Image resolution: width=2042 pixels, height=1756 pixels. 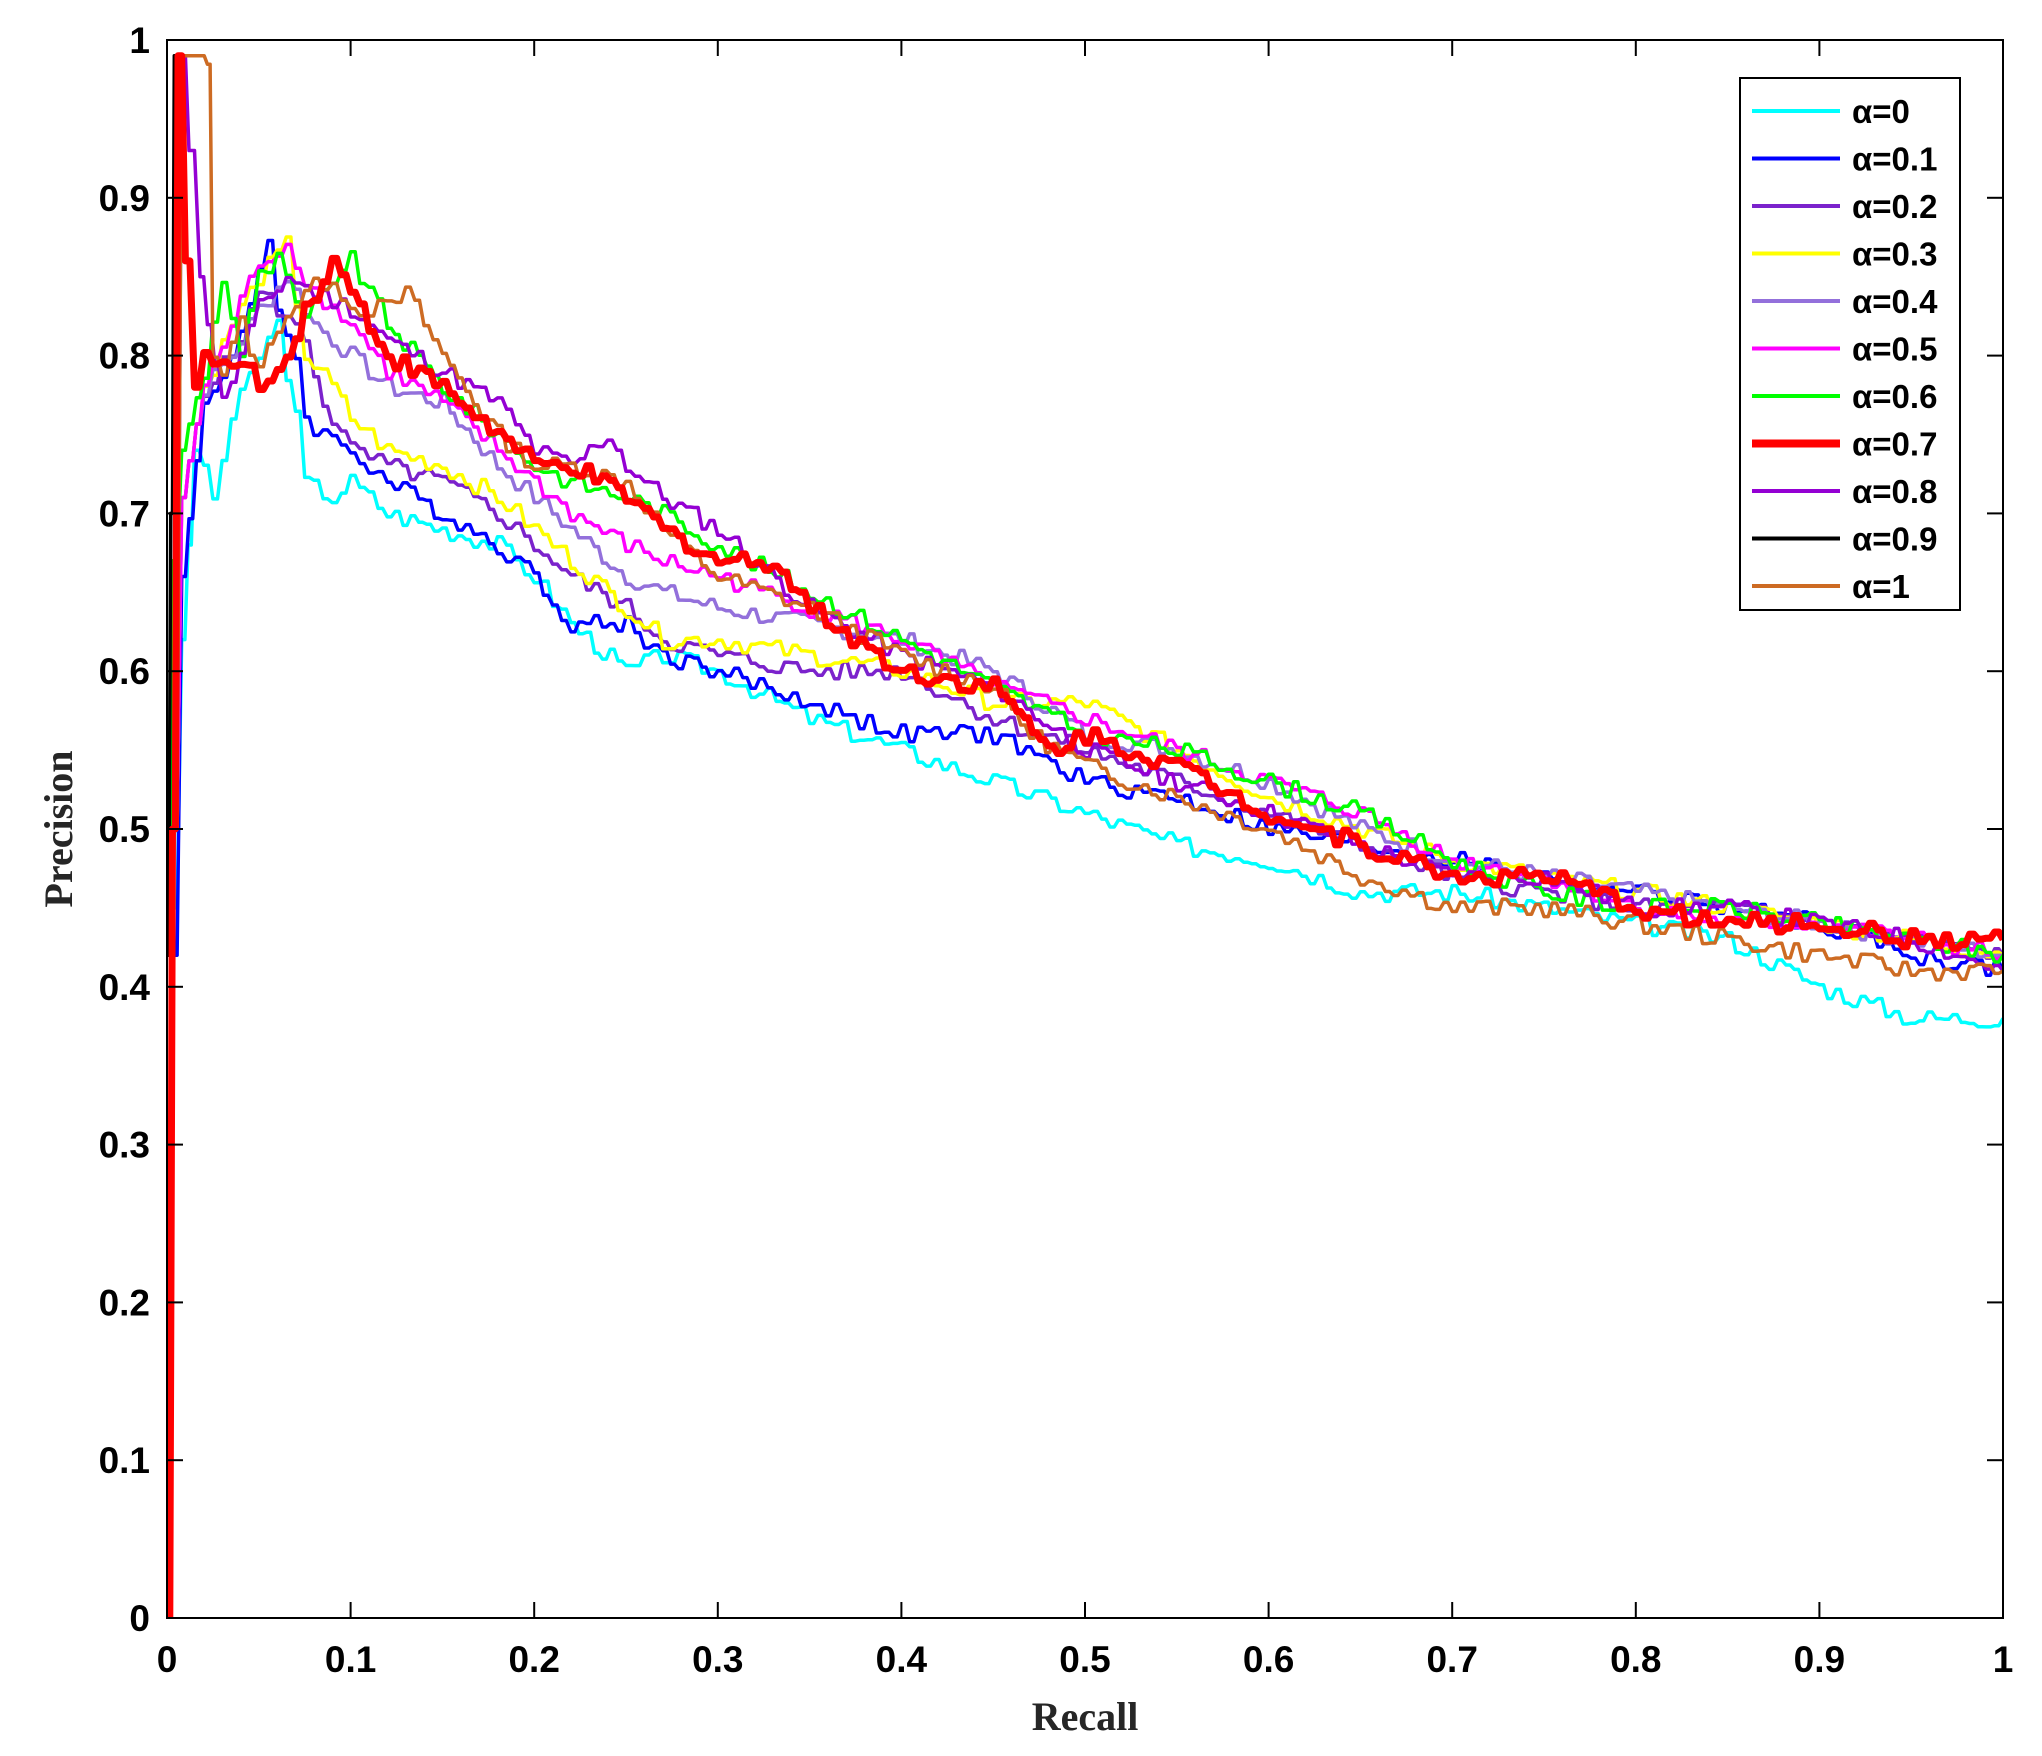 What do you see at coordinates (139, 40) in the screenshot?
I see `y-tick-label: 1` at bounding box center [139, 40].